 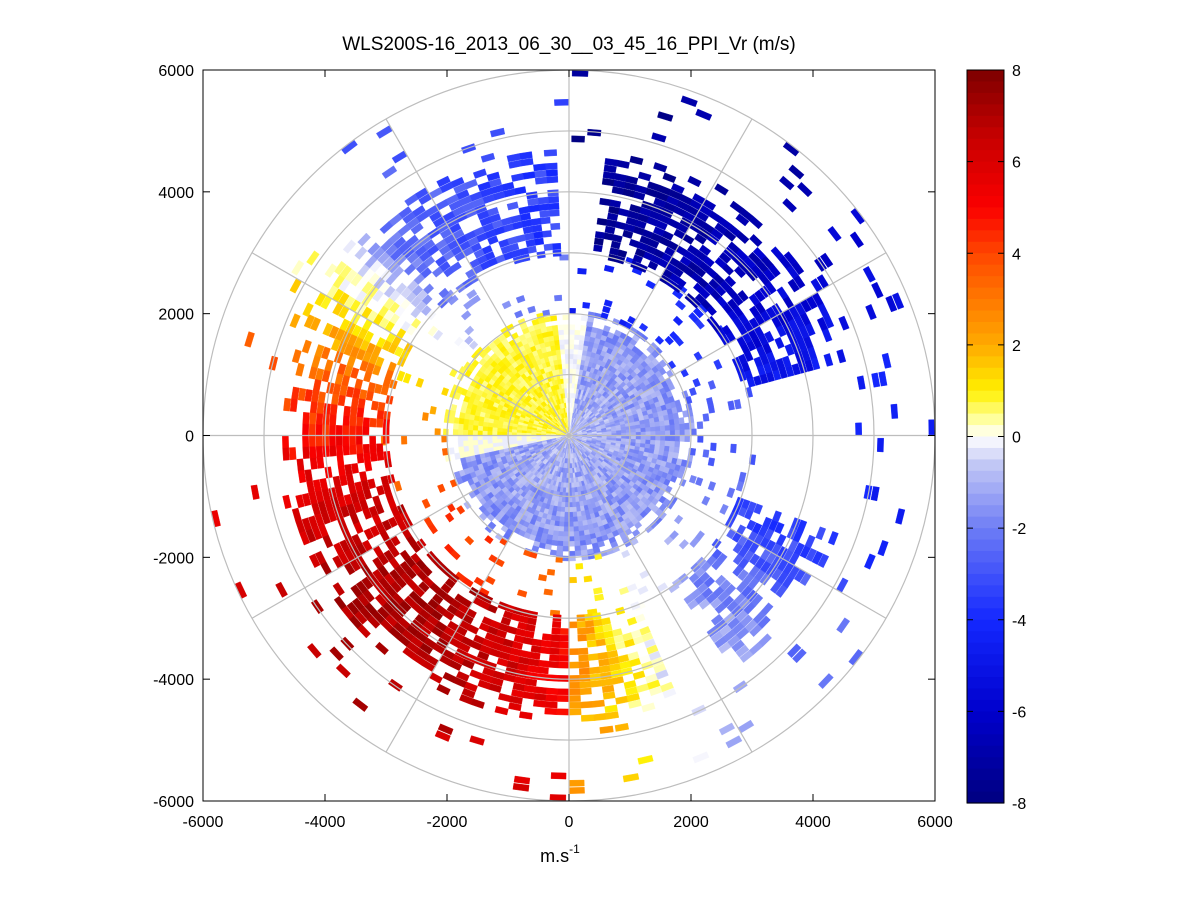 What do you see at coordinates (173, 680) in the screenshot?
I see `y-tick-label: -4000` at bounding box center [173, 680].